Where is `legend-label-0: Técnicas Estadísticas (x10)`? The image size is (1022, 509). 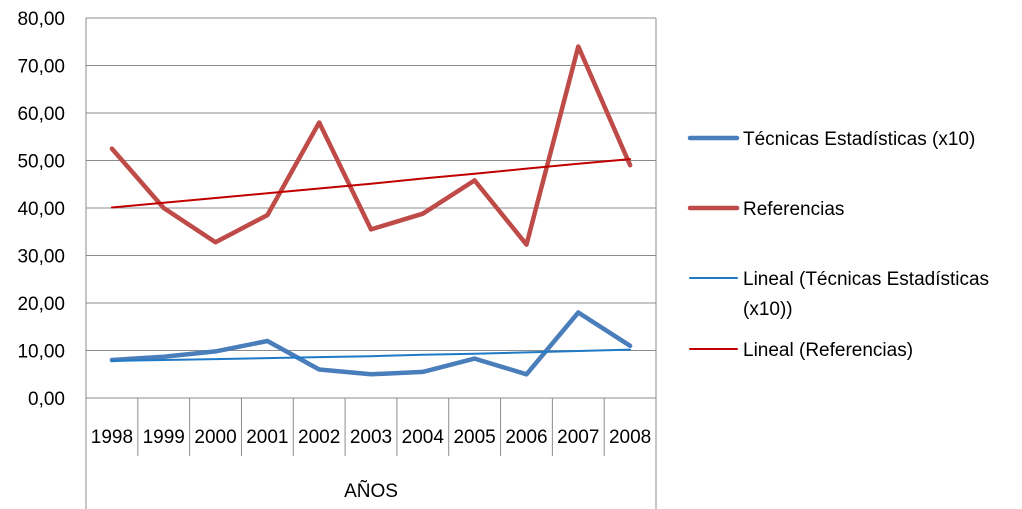 legend-label-0: Técnicas Estadísticas (x10) is located at coordinates (859, 139).